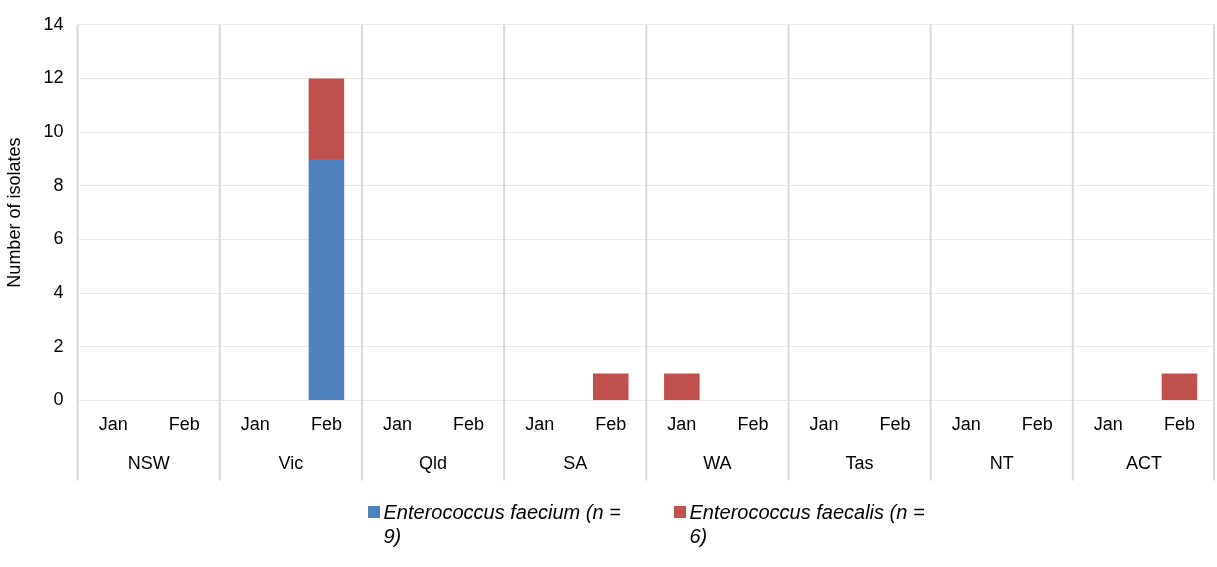  What do you see at coordinates (53, 77) in the screenshot?
I see `y-tick-label: 12` at bounding box center [53, 77].